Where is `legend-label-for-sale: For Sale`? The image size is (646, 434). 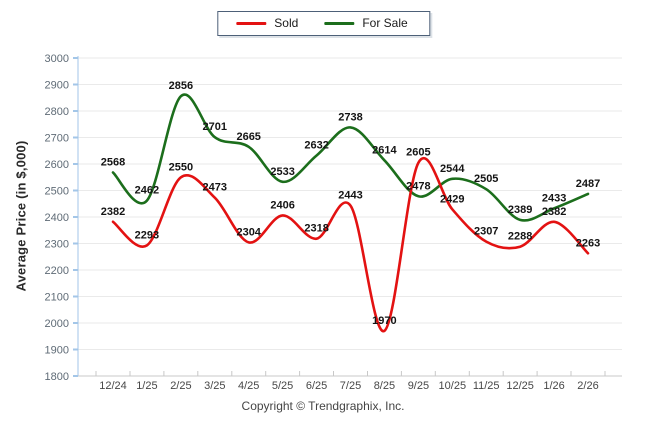 legend-label-for-sale: For Sale is located at coordinates (385, 23).